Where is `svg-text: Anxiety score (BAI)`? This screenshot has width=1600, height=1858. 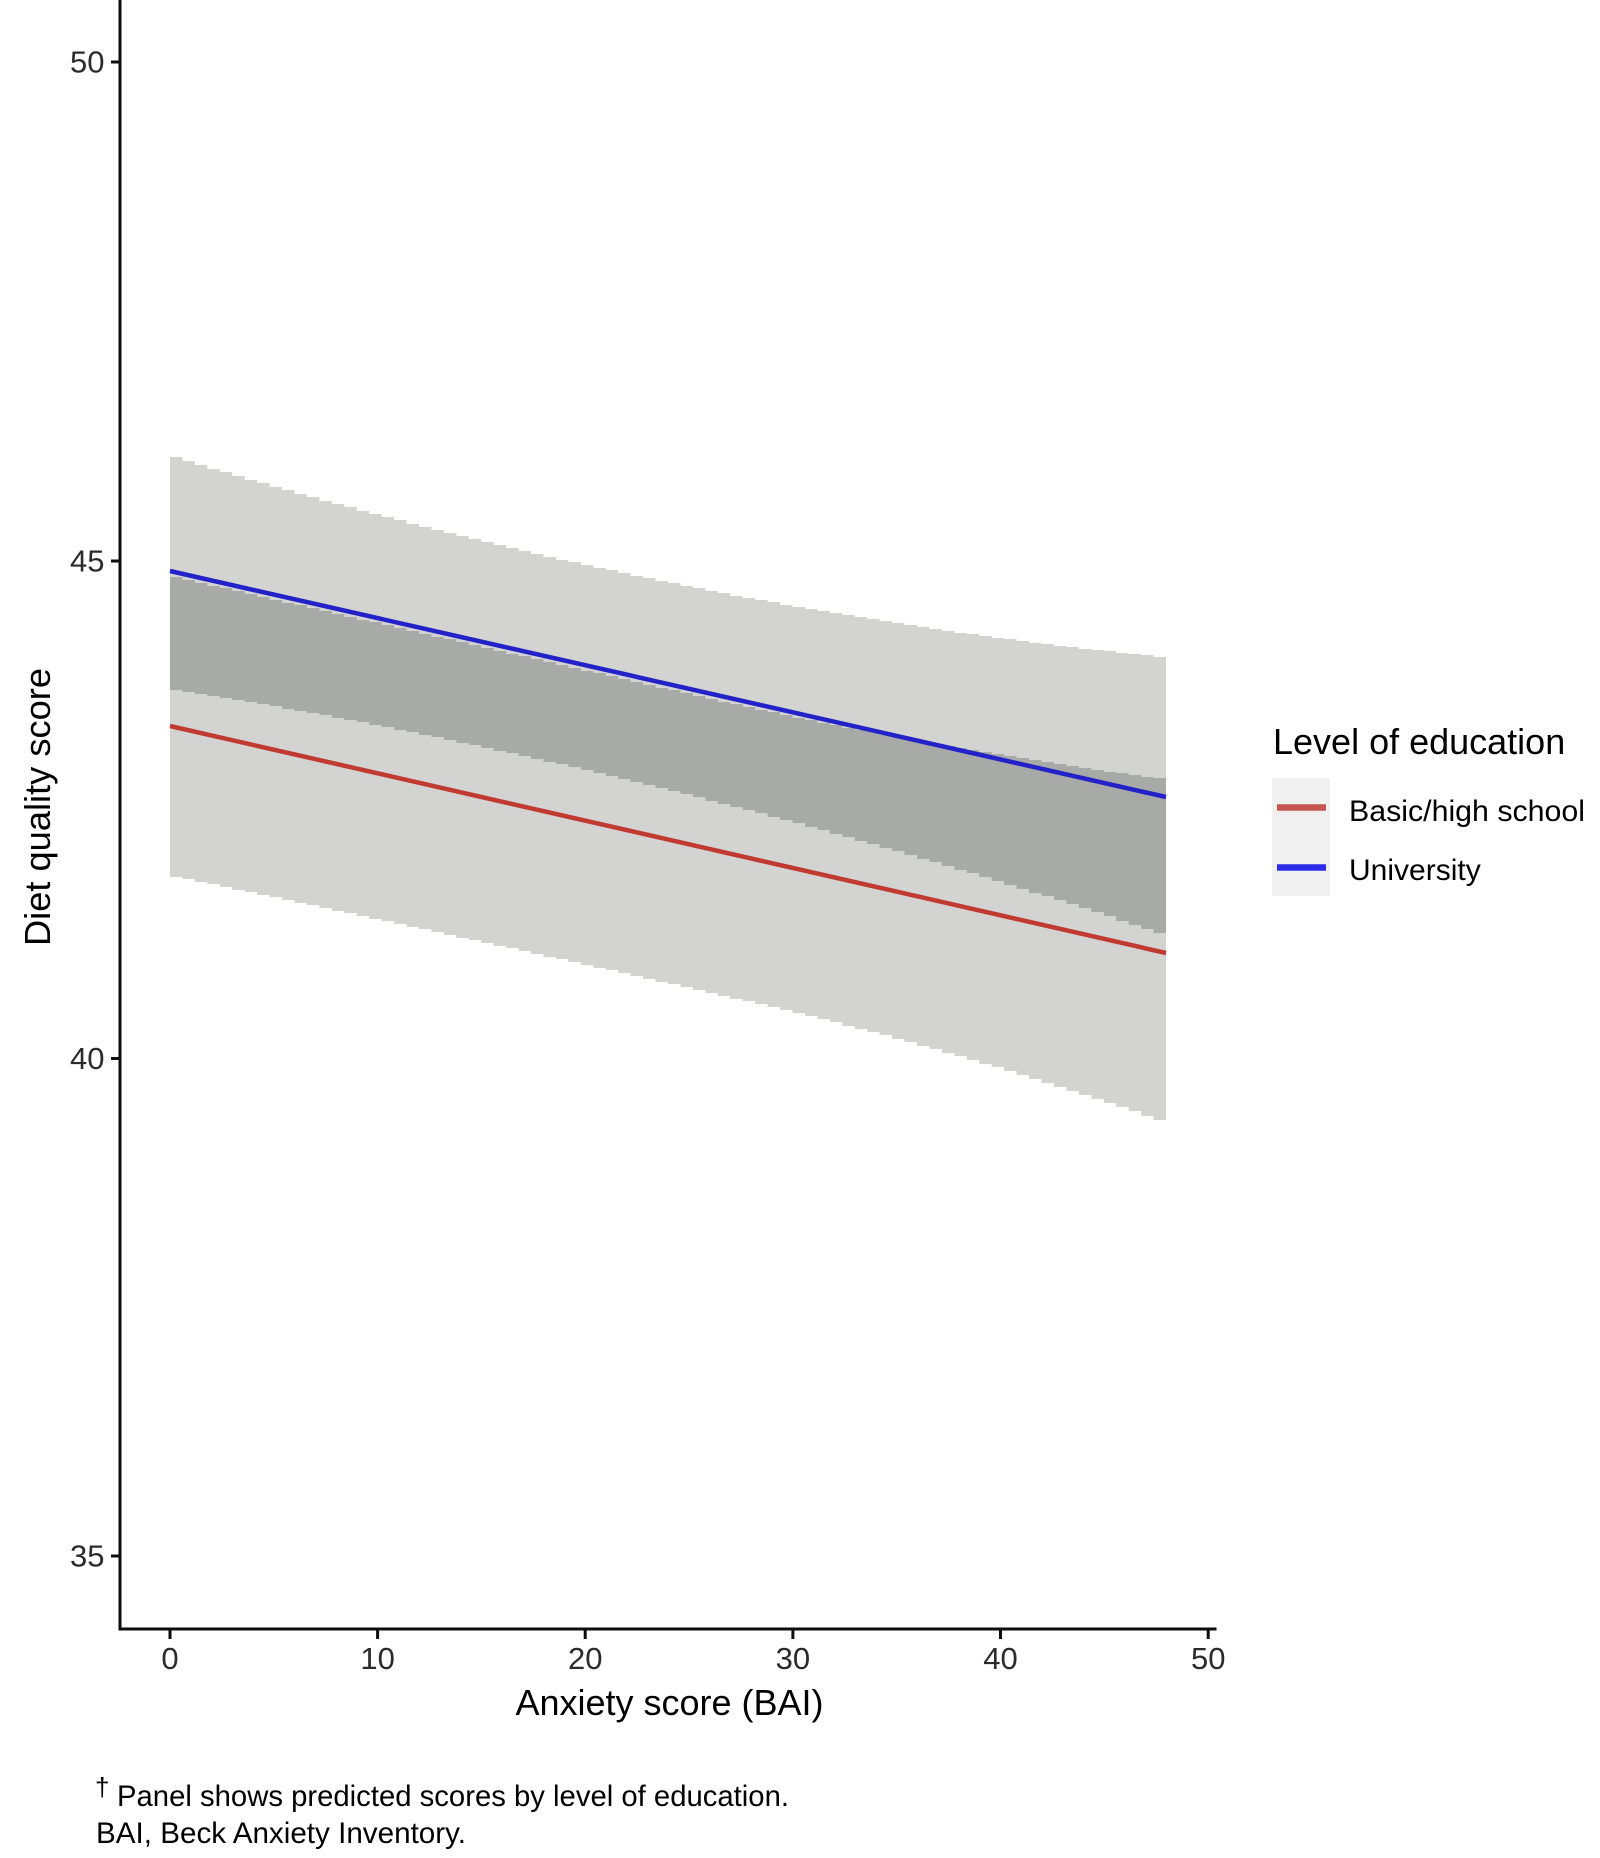
svg-text: Anxiety score (BAI) is located at coordinates (669, 1702).